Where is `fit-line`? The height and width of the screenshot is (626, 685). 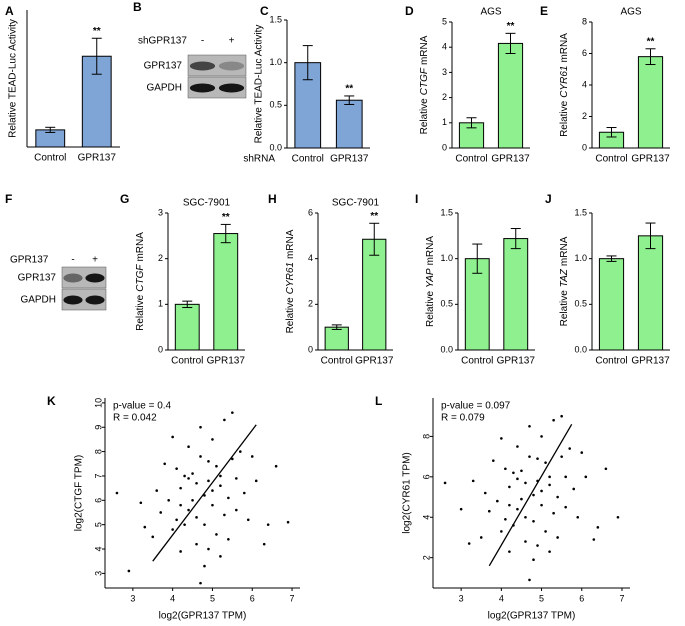 fit-line is located at coordinates (204, 493).